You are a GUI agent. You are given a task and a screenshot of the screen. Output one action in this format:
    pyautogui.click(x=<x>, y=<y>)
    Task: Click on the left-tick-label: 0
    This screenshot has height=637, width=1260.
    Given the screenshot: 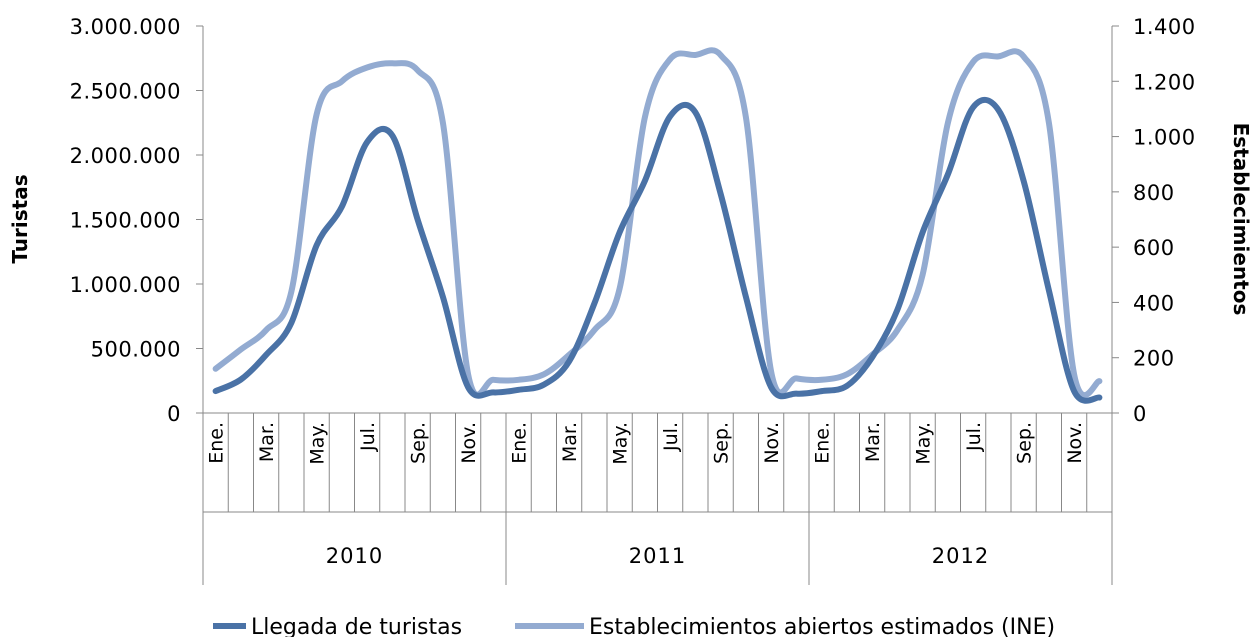 What is the action you would take?
    pyautogui.click(x=174, y=414)
    